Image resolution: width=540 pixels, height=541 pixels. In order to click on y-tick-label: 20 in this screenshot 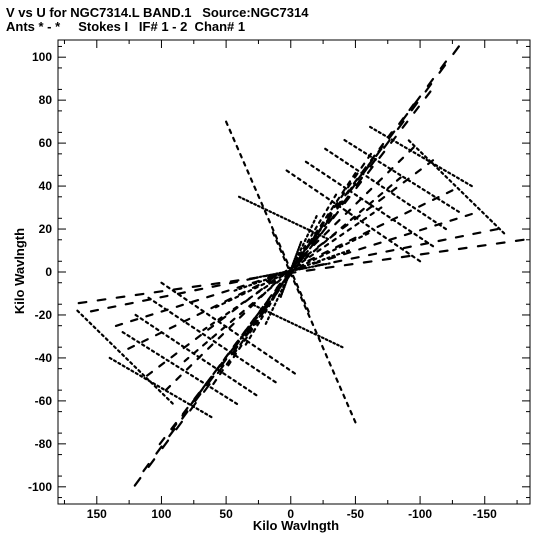, I will do `click(46, 229)`.